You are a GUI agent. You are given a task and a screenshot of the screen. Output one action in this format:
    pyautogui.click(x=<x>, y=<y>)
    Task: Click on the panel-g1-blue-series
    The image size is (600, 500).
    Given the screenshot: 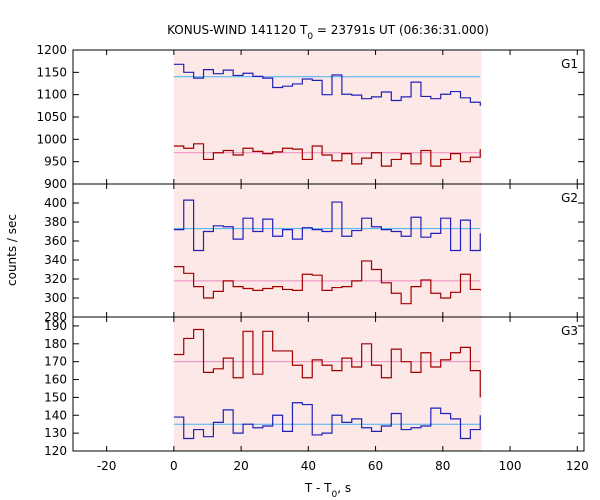 What is the action you would take?
    pyautogui.click(x=327, y=84)
    